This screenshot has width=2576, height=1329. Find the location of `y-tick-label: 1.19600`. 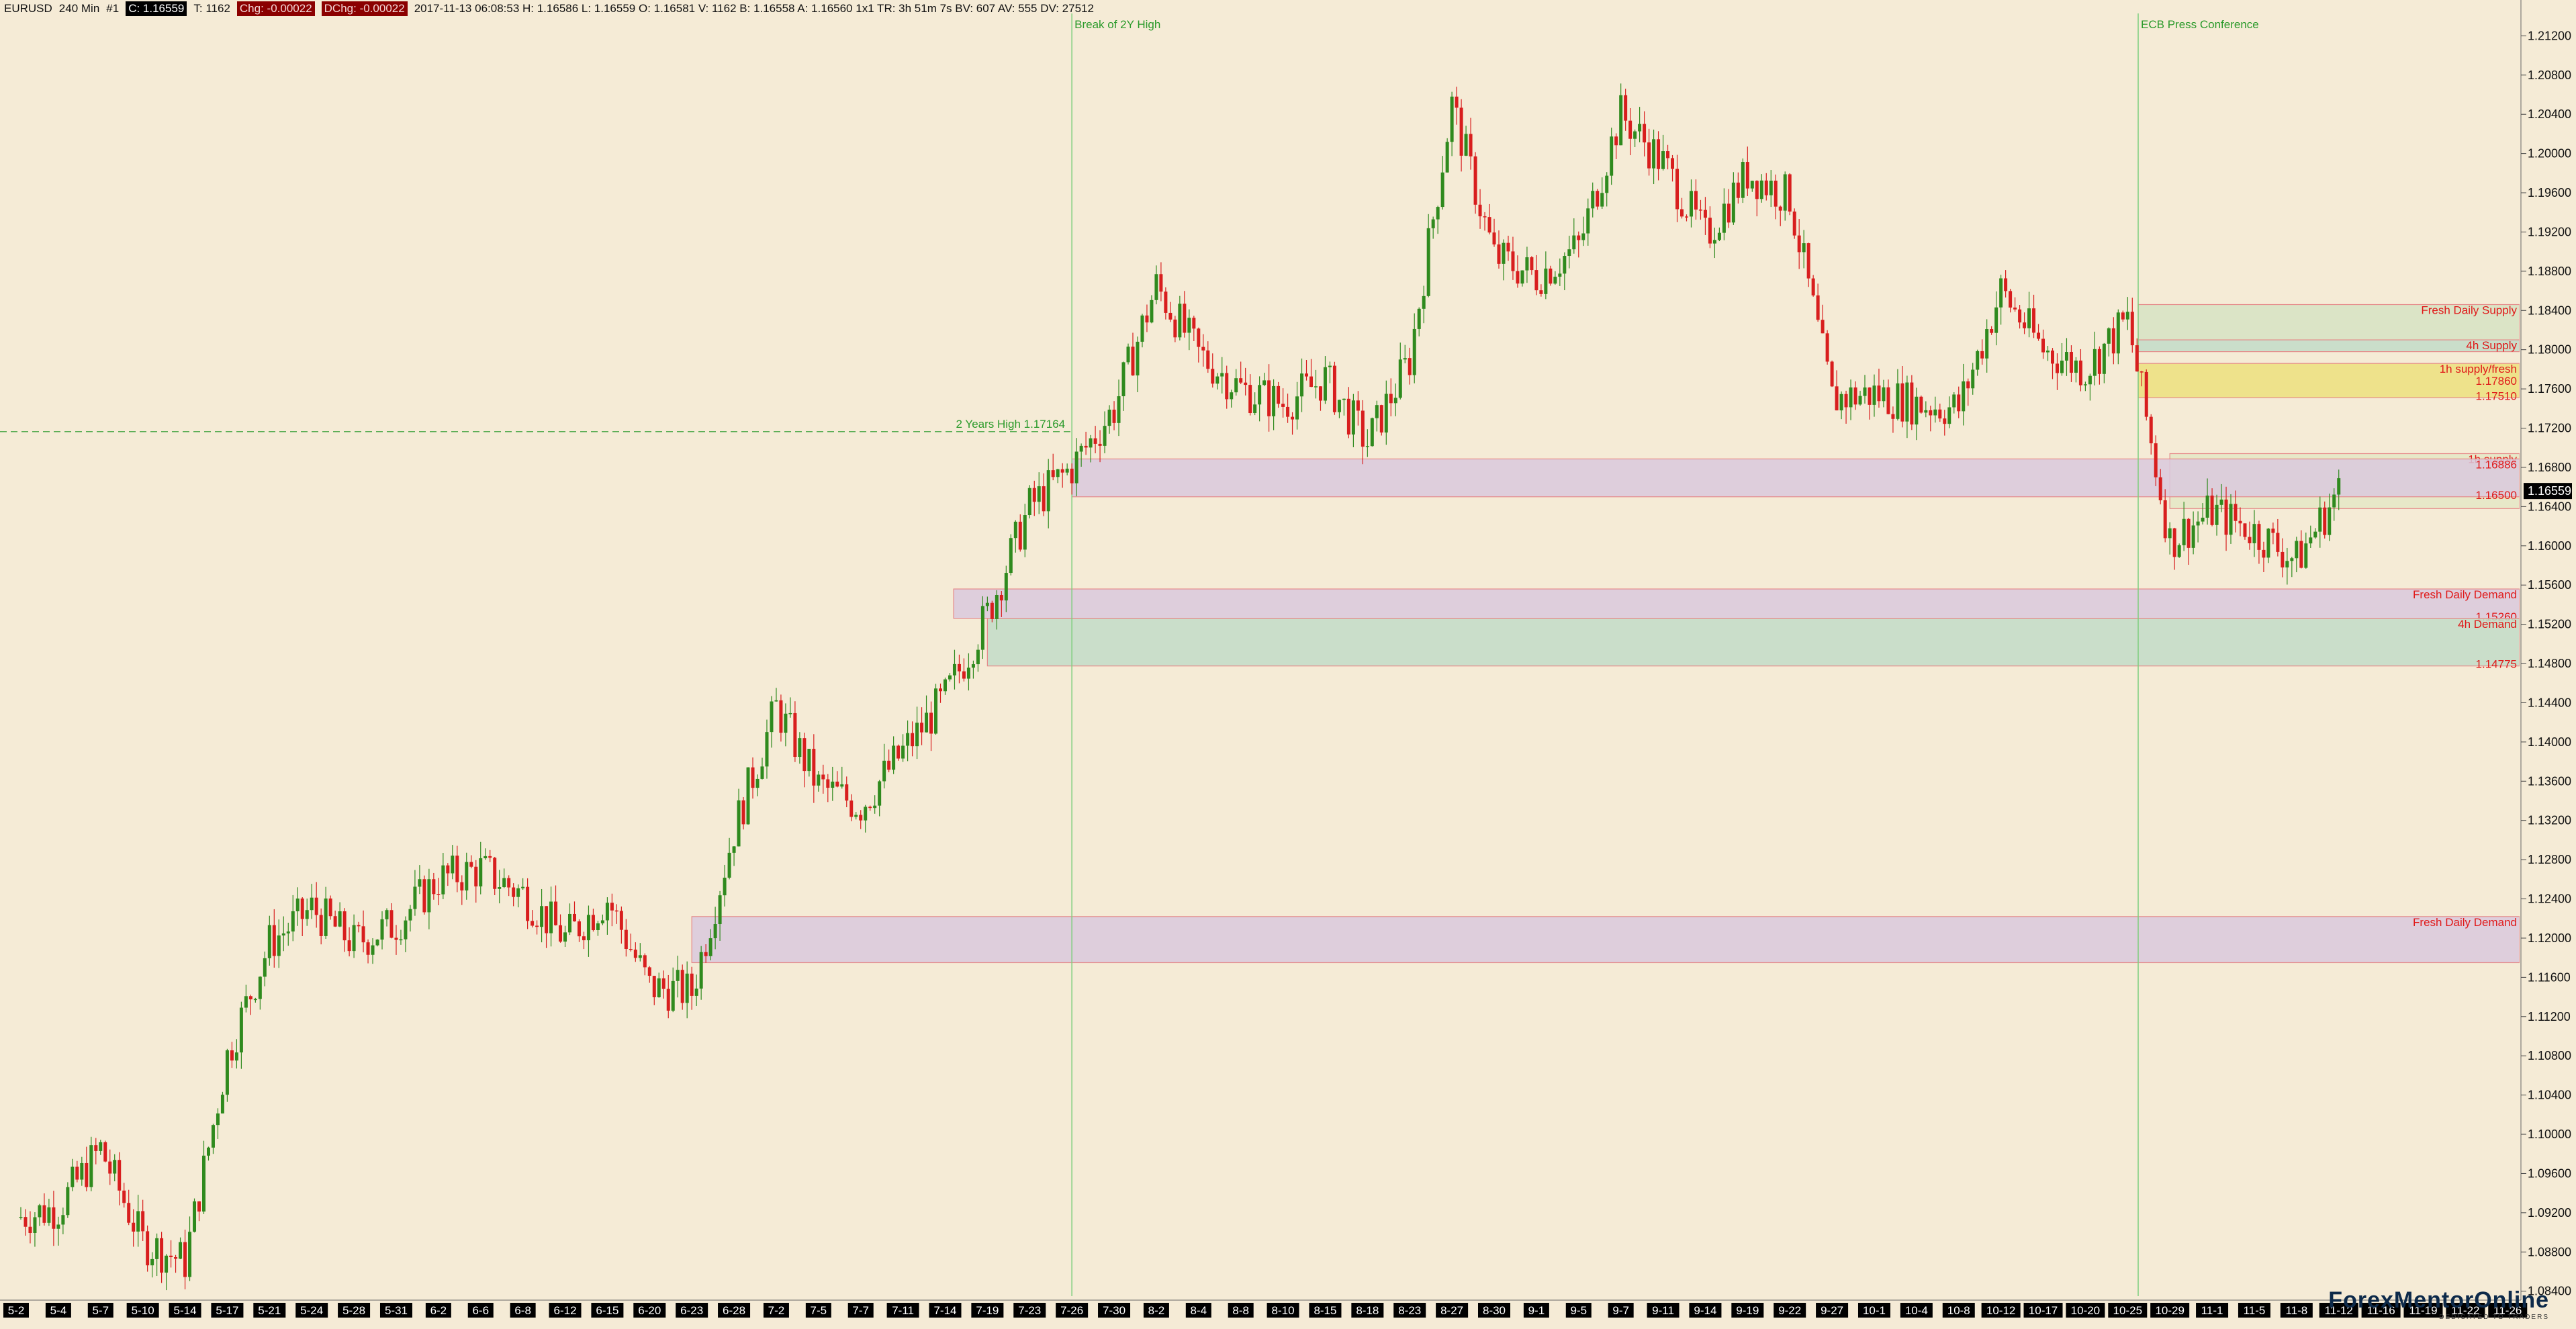

y-tick-label: 1.19600 is located at coordinates (2549, 192).